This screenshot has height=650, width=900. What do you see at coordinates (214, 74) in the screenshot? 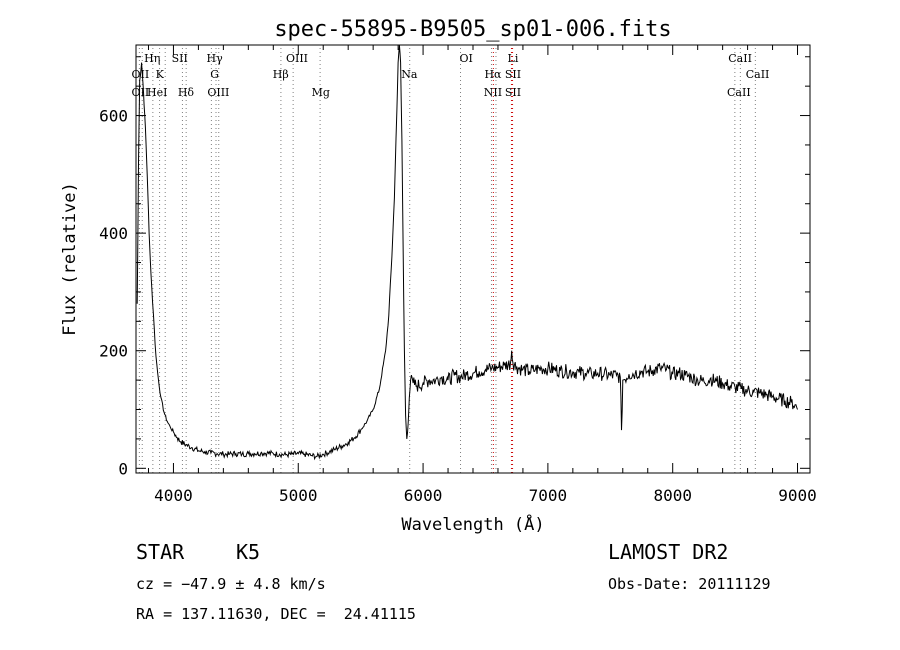
I see `line-annotation: G` at bounding box center [214, 74].